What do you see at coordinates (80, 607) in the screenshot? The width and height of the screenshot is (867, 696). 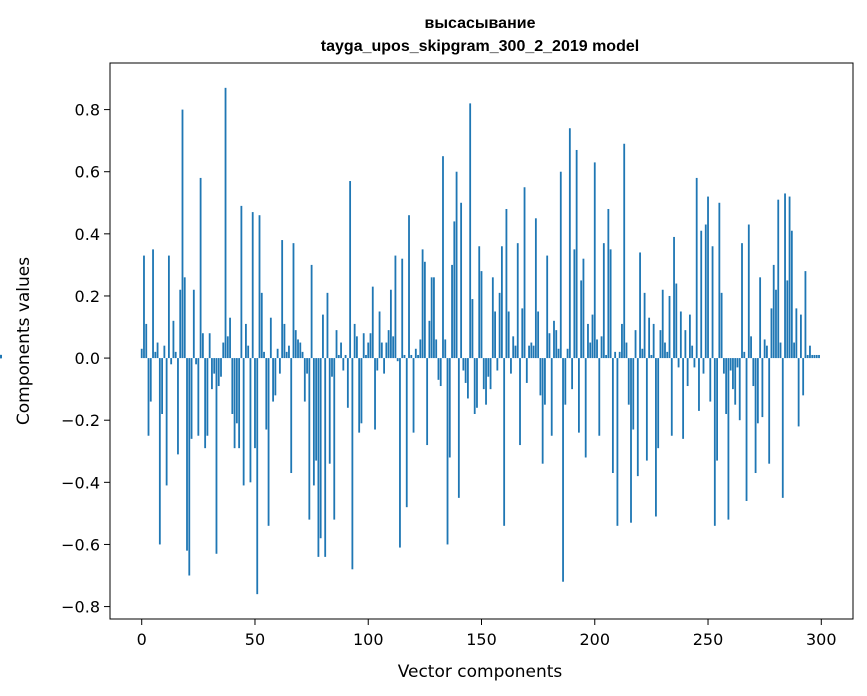 I see `y-tick-label: −0.8` at bounding box center [80, 607].